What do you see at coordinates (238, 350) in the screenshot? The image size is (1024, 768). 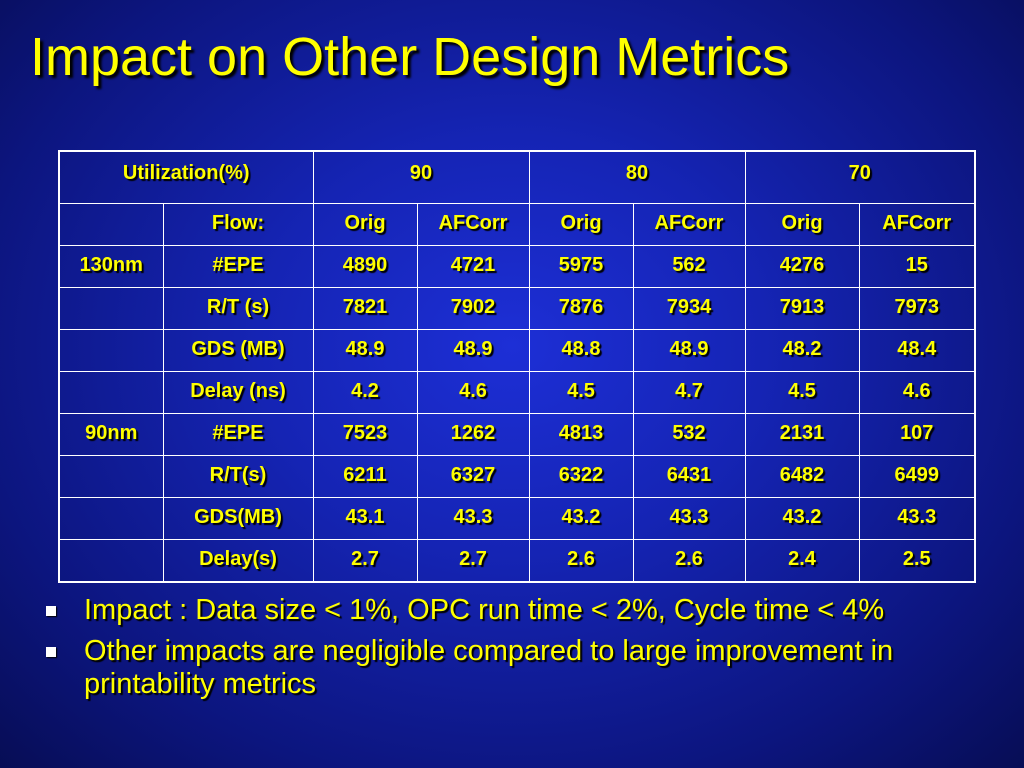 I see `metric-name-cell: GDS (MB)` at bounding box center [238, 350].